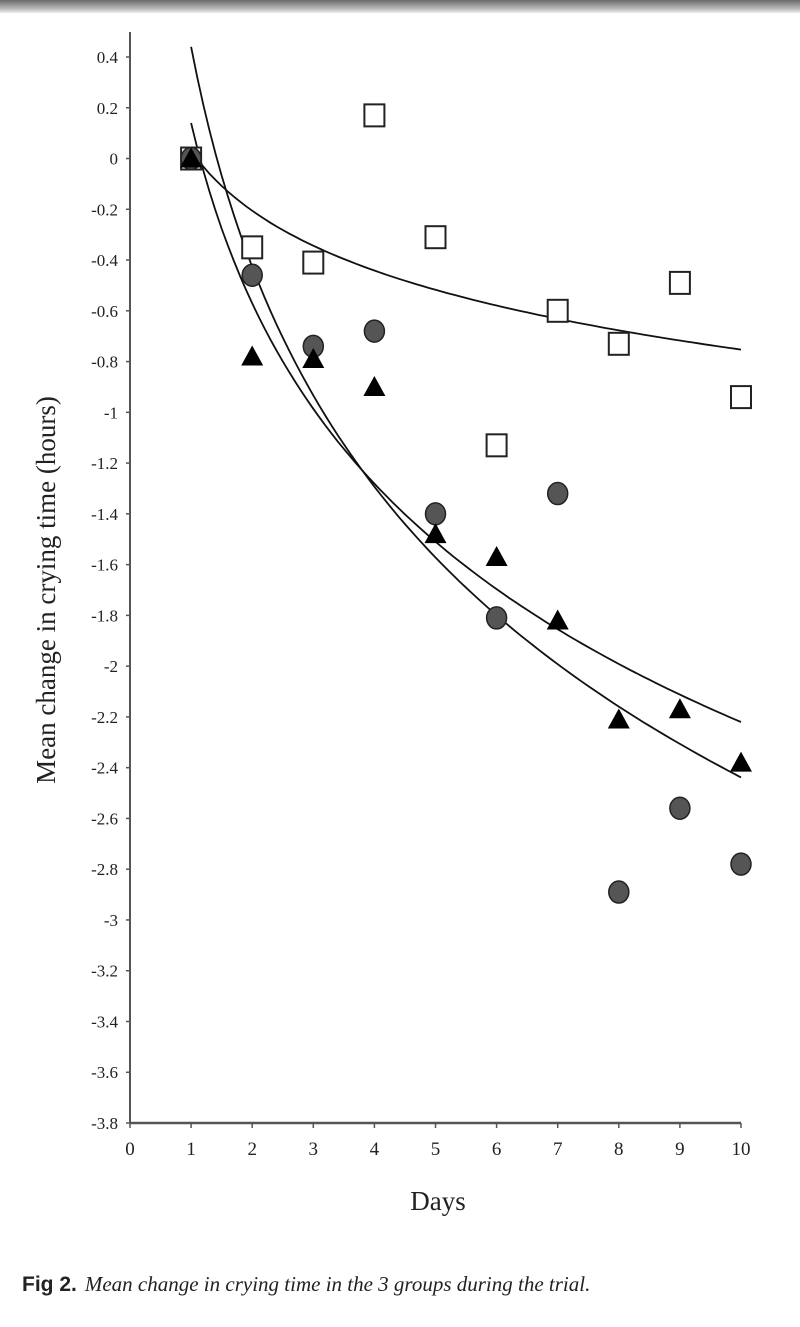 Image resolution: width=800 pixels, height=1327 pixels. I want to click on x-tick-label: 4, so click(375, 1149).